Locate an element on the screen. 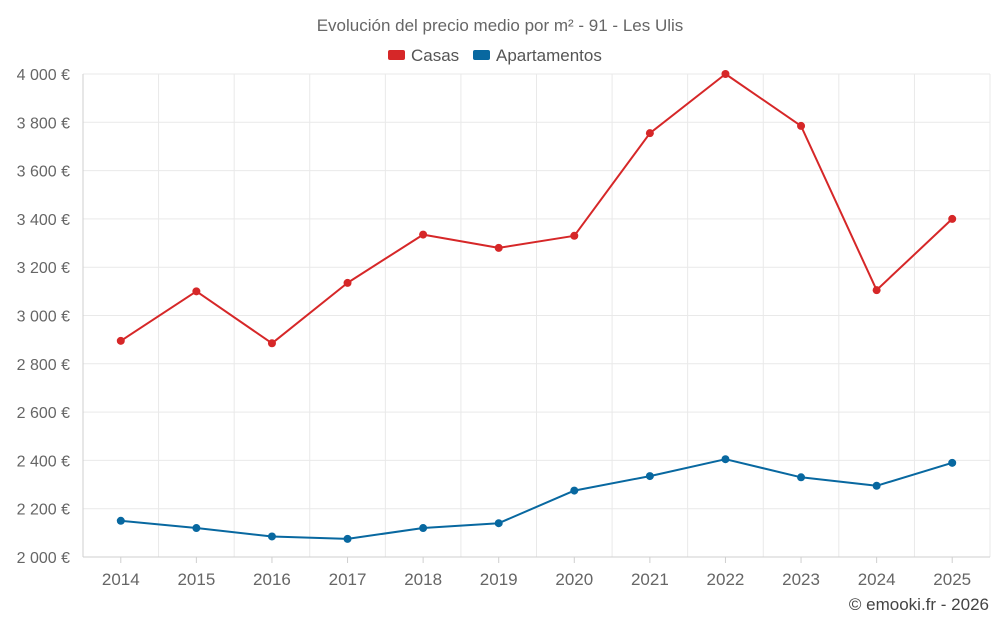 The image size is (1000, 625). data-point-casas-2023 is located at coordinates (801, 125).